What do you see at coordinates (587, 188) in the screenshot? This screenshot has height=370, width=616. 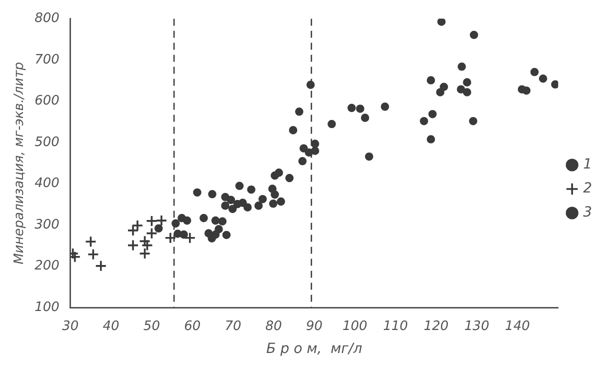 I see `legend-label: 2` at bounding box center [587, 188].